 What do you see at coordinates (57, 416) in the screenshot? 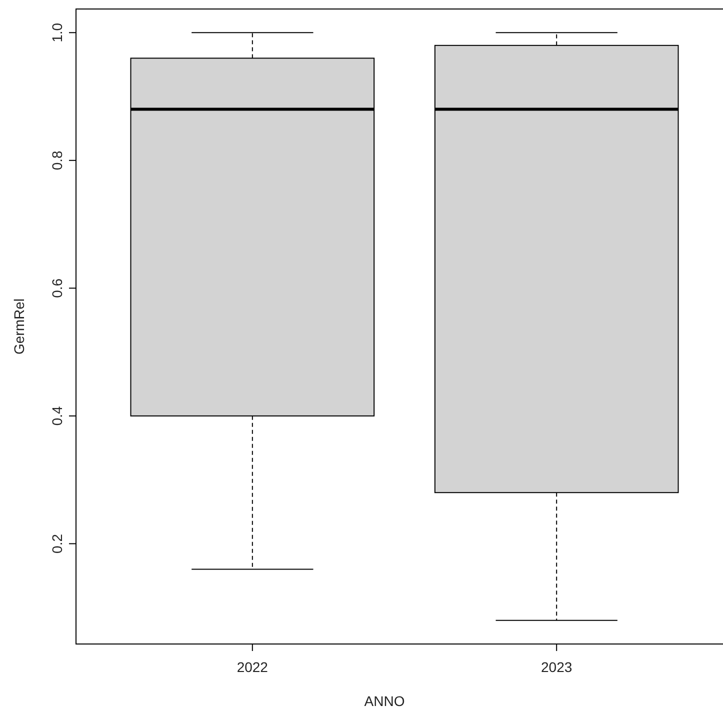
I see `y-tick-label: 0.4` at bounding box center [57, 416].